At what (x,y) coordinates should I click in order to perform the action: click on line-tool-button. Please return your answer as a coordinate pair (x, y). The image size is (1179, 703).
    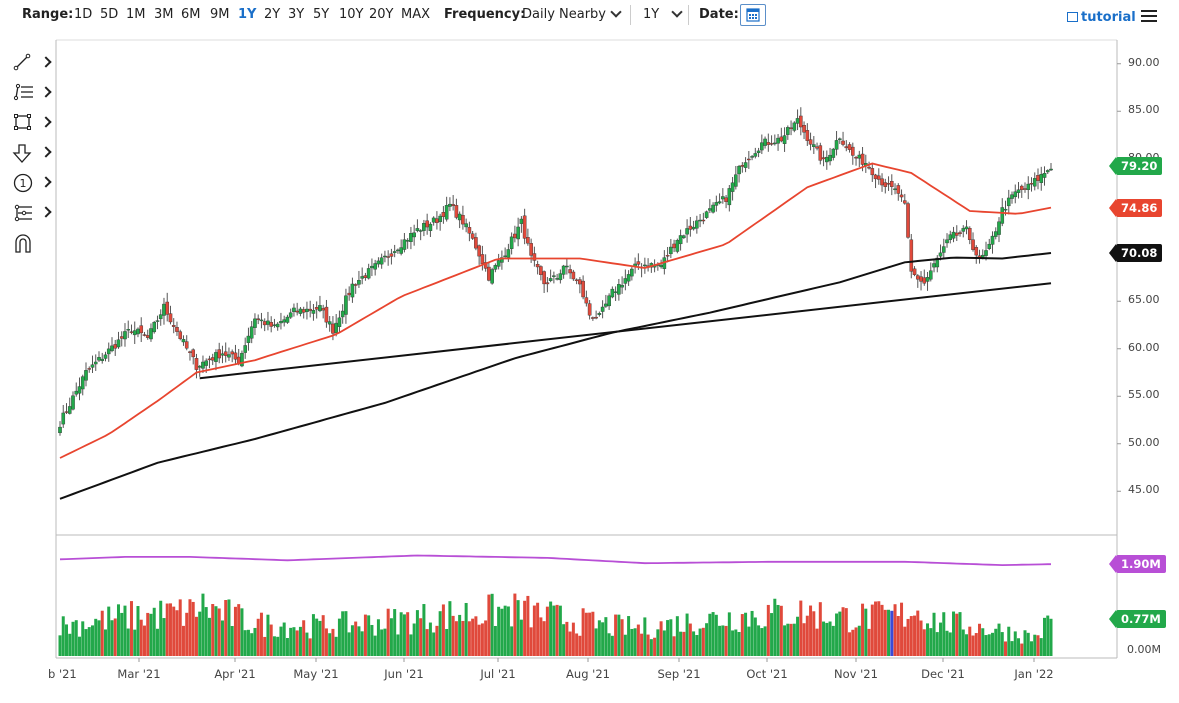
    Looking at the image, I should click on (32, 64).